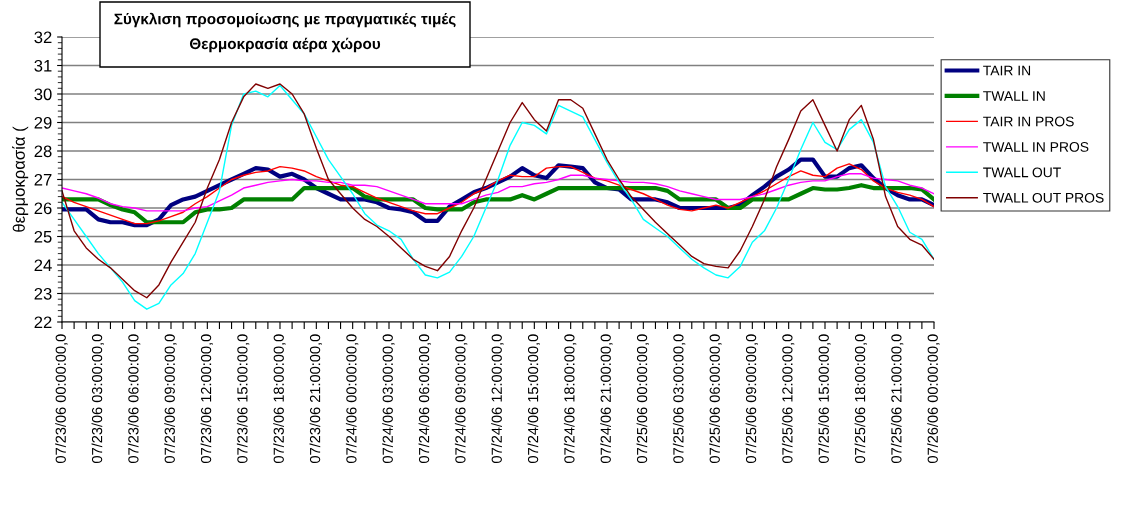 The height and width of the screenshot is (528, 1123). Describe the element at coordinates (43, 293) in the screenshot. I see `y-tick-label: 23` at that location.